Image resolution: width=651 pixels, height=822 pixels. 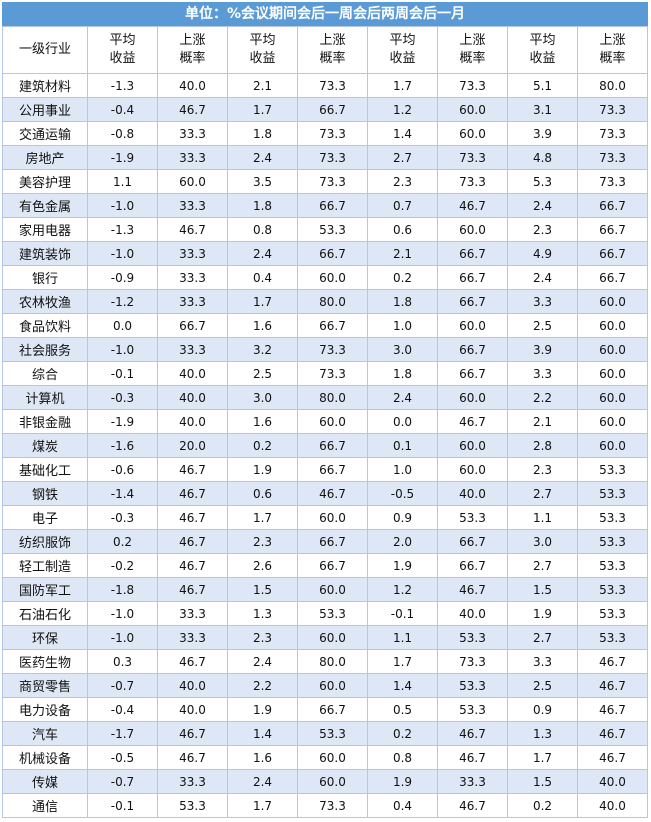 I want to click on header-cell: 上涨 概率, so click(x=332, y=50).